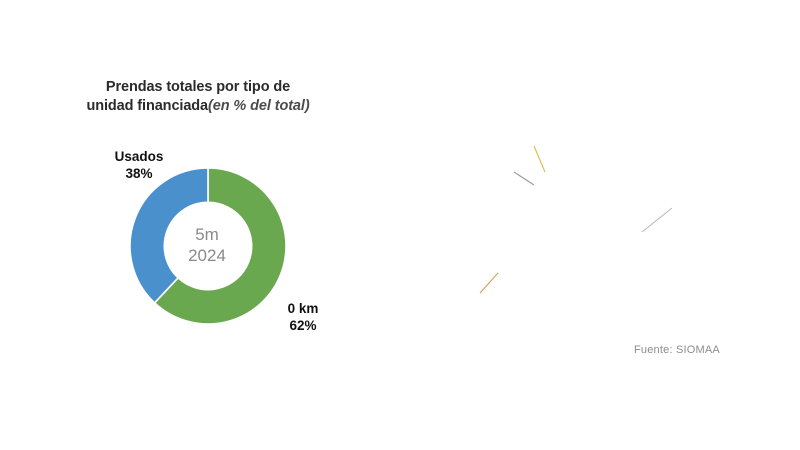 The width and height of the screenshot is (800, 450). Describe the element at coordinates (303, 308) in the screenshot. I see `callout-0km-name: 0 km` at that location.